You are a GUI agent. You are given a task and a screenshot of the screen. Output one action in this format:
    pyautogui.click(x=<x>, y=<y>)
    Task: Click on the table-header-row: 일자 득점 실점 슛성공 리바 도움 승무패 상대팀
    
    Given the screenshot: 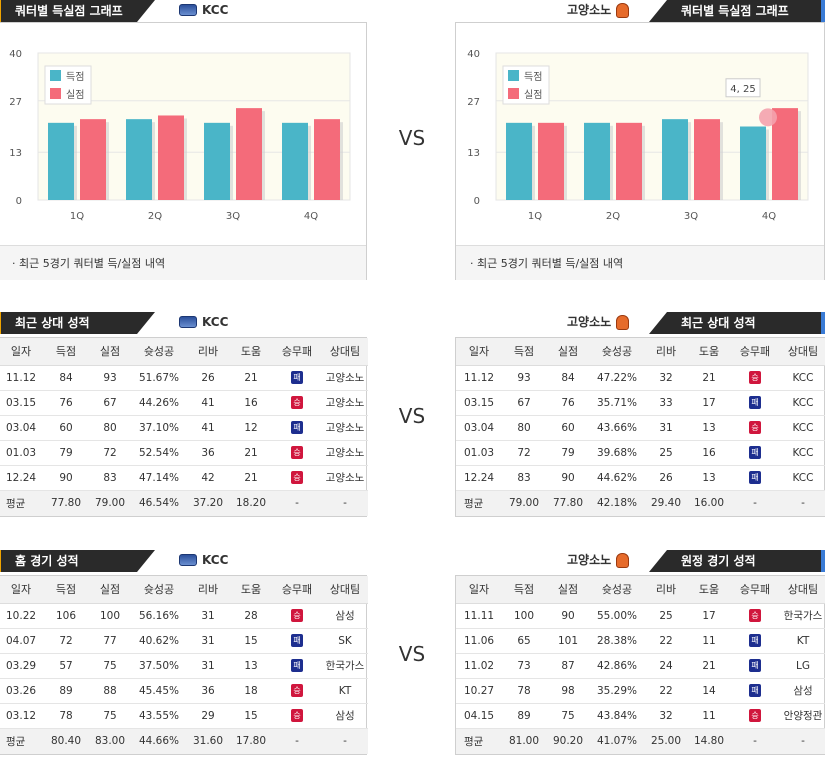 What is the action you would take?
    pyautogui.click(x=640, y=590)
    